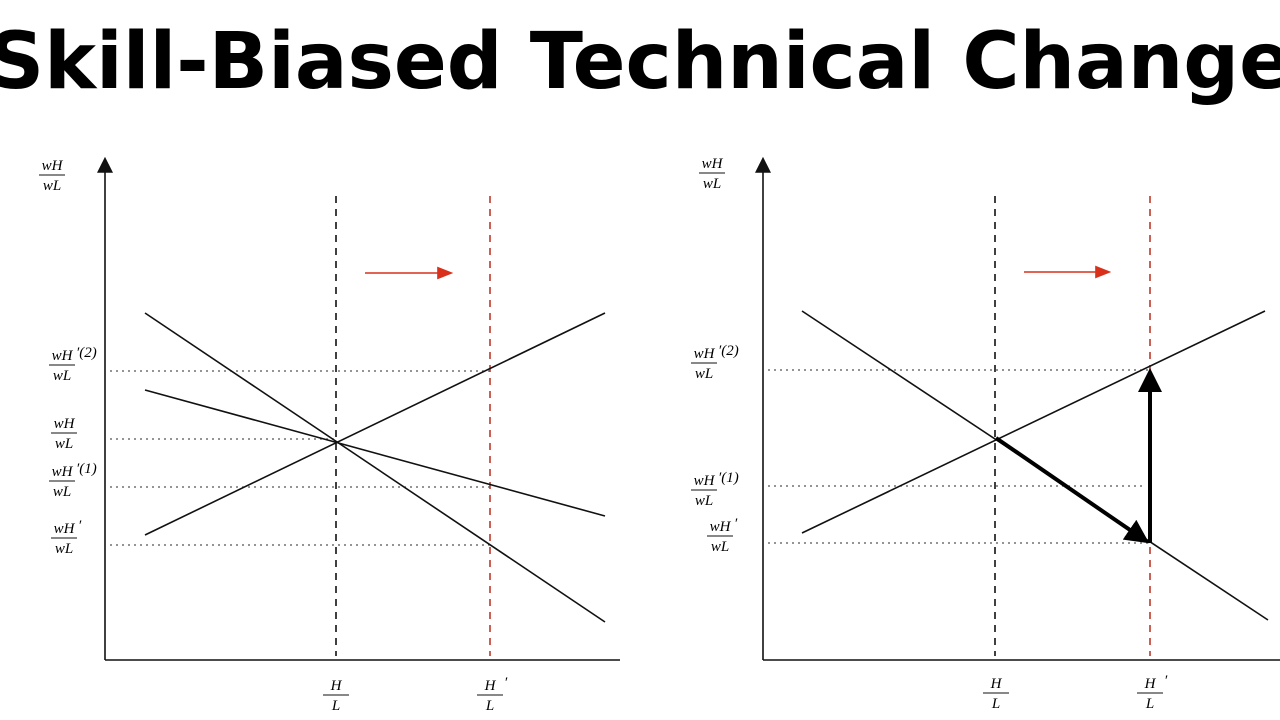  I want to click on move-arrow, so click(1072, 490).